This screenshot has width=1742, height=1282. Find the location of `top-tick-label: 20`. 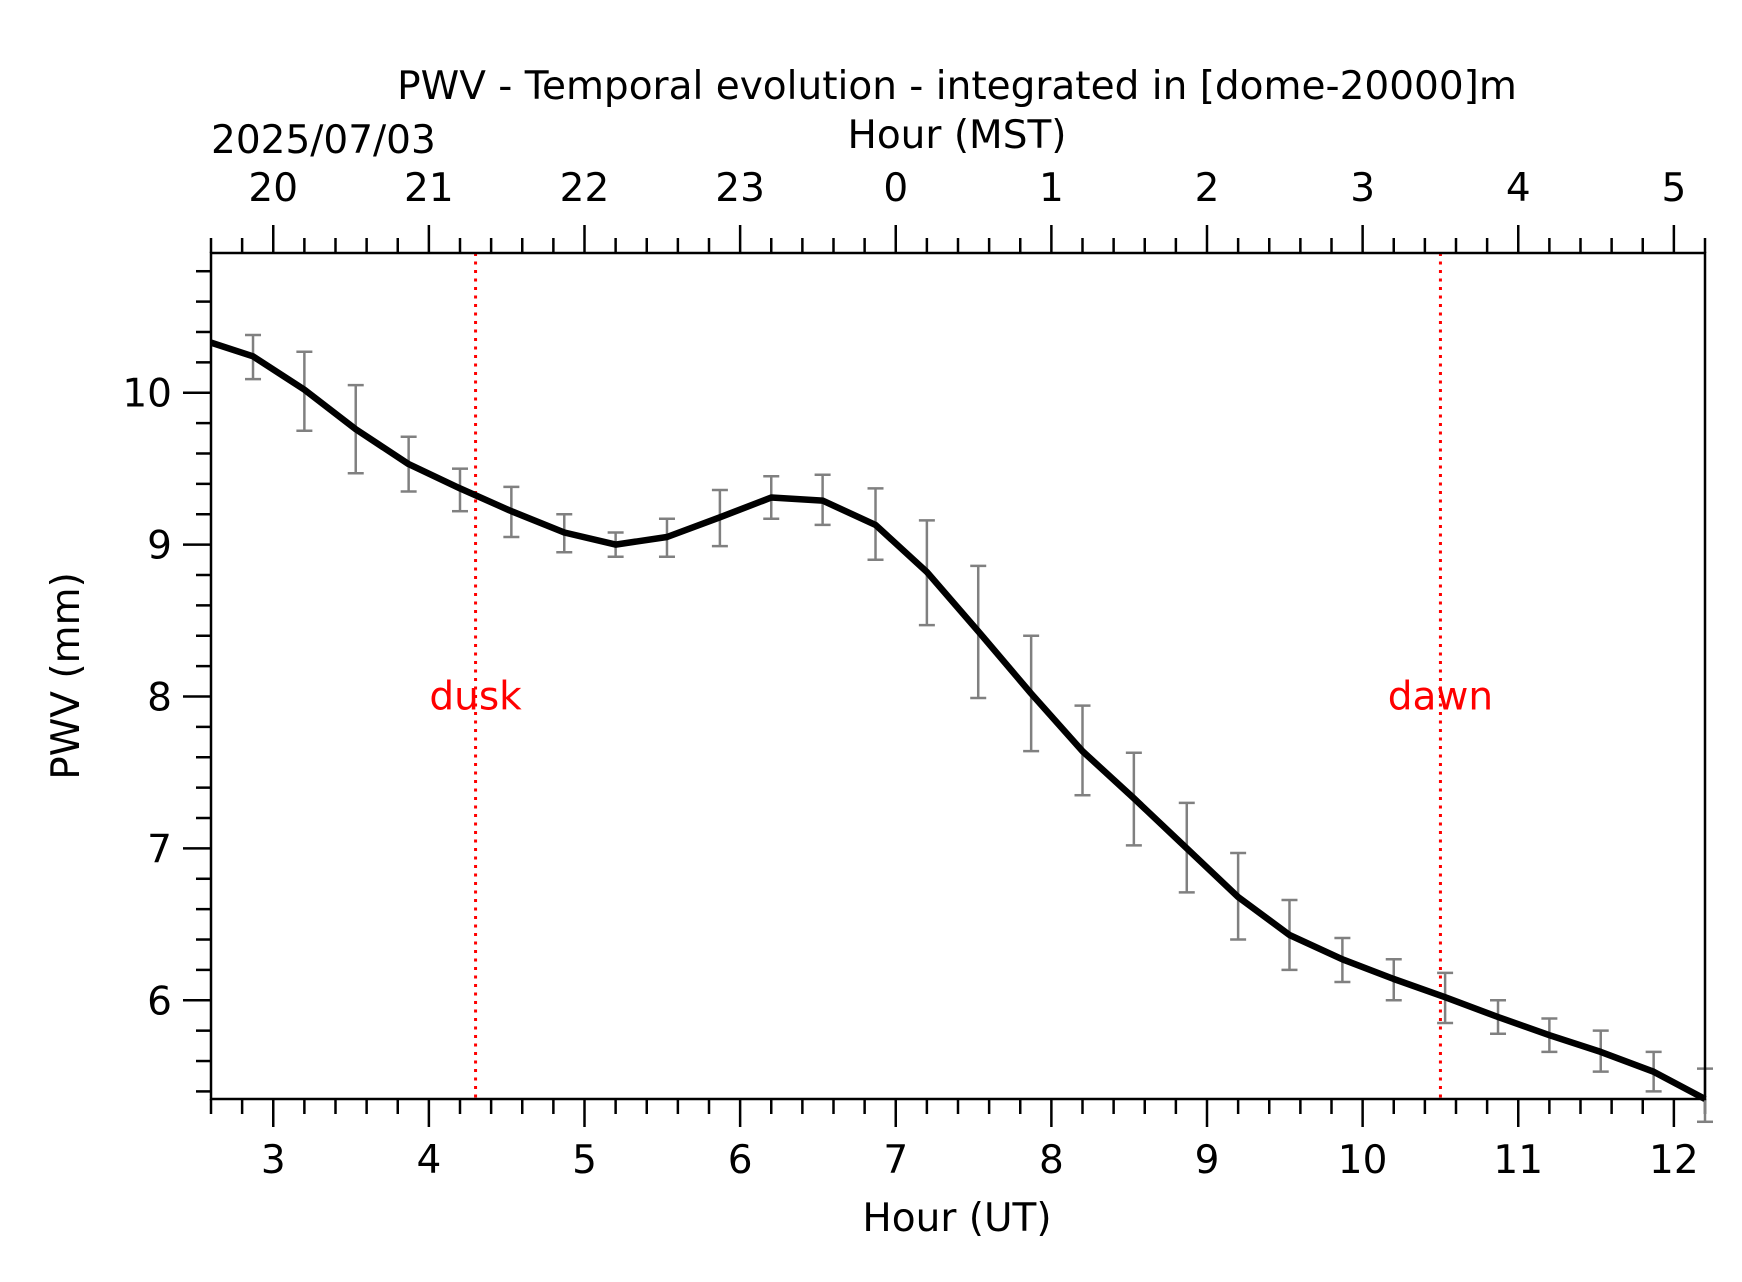

top-tick-label: 20 is located at coordinates (273, 188).